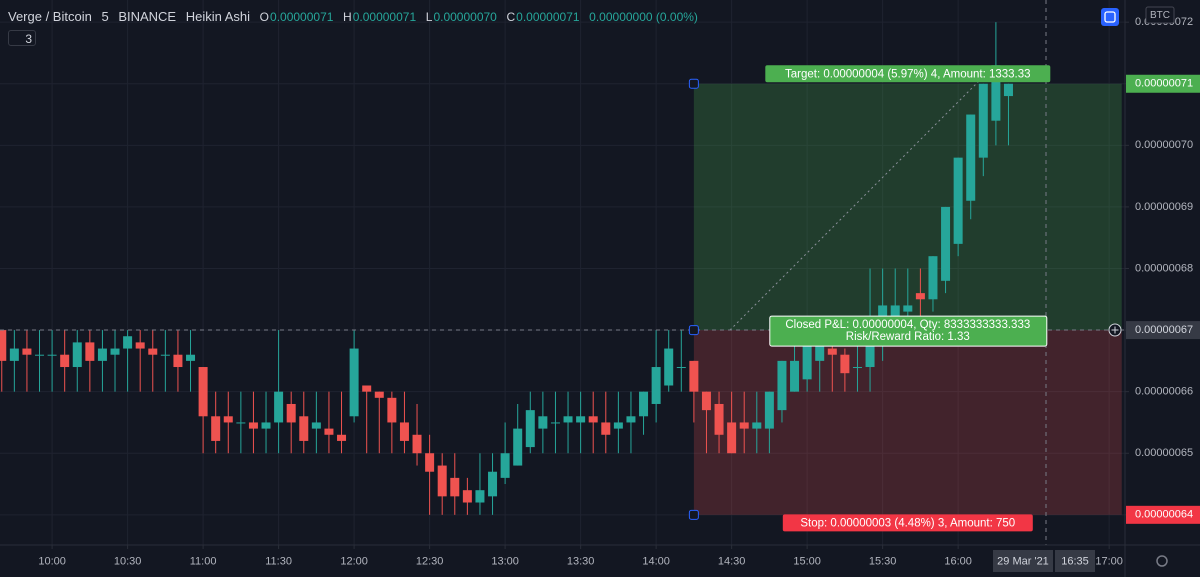  Describe the element at coordinates (643, 17) in the screenshot. I see `change: 0.00000000 (0.00%)` at that location.